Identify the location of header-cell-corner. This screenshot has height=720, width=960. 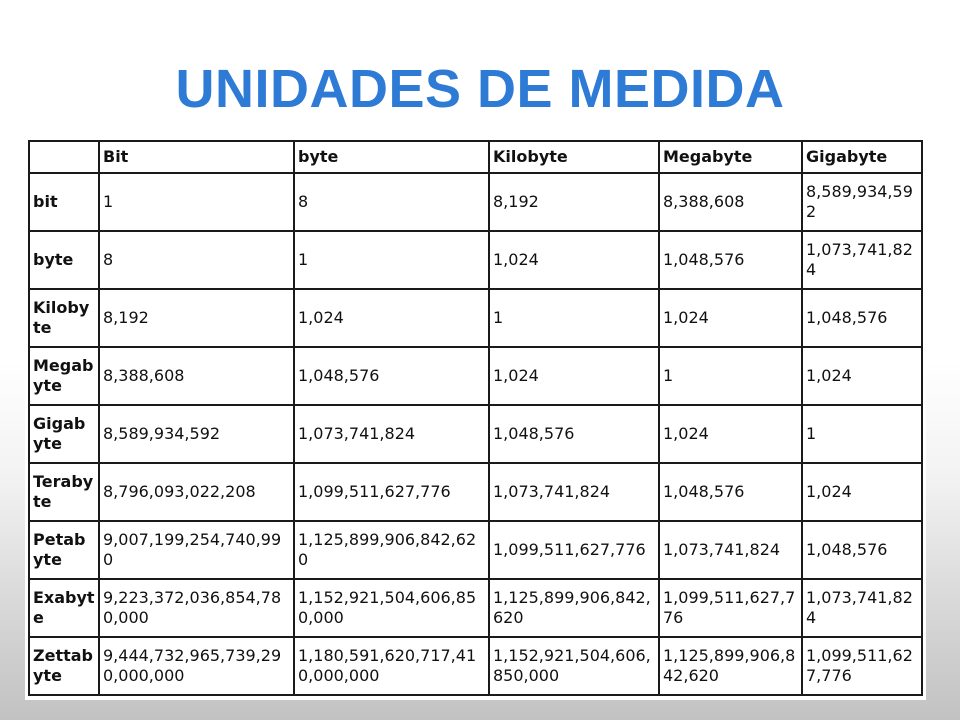
(64, 157).